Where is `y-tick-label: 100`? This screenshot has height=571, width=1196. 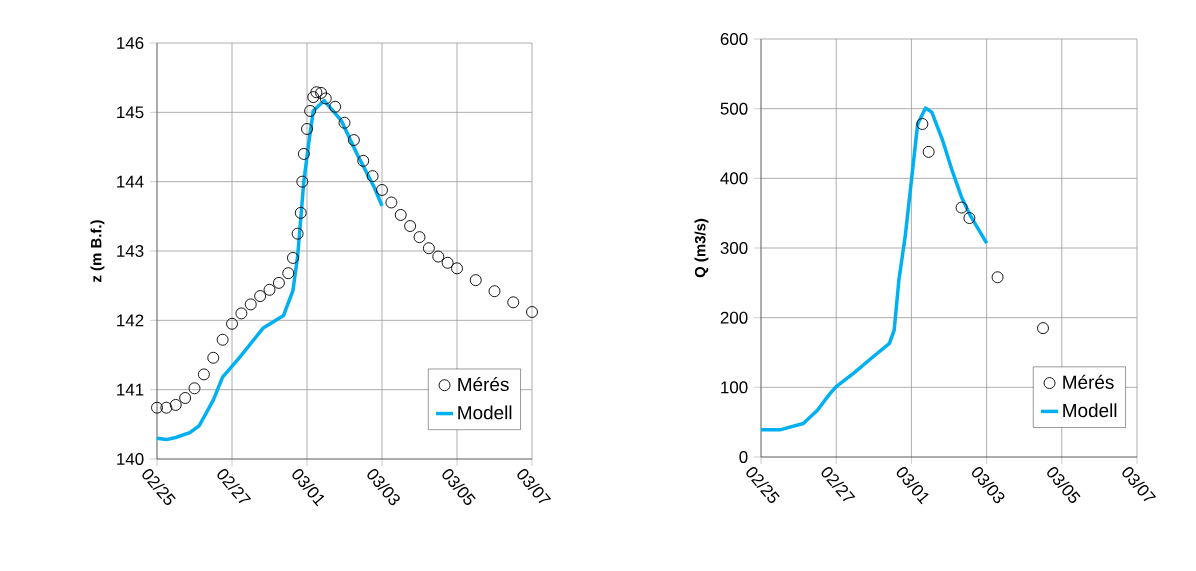 y-tick-label: 100 is located at coordinates (734, 387).